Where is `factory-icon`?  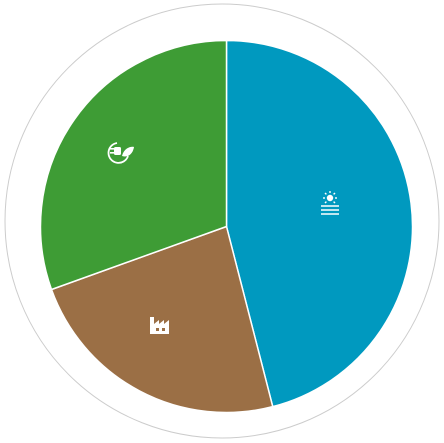
factory-icon is located at coordinates (159, 325).